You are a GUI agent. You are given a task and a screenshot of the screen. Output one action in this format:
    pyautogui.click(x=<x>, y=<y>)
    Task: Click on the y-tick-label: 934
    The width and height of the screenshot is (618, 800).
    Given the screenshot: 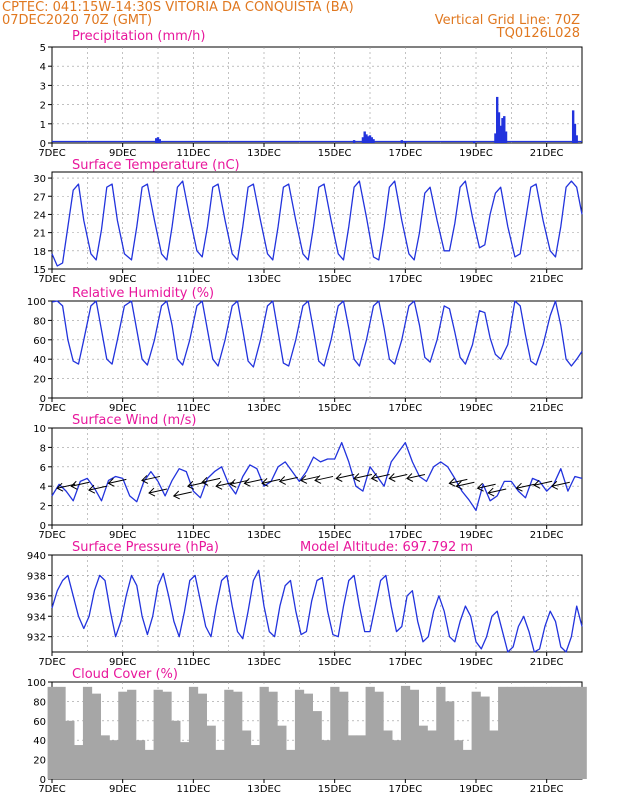 What is the action you would take?
    pyautogui.click(x=36, y=617)
    